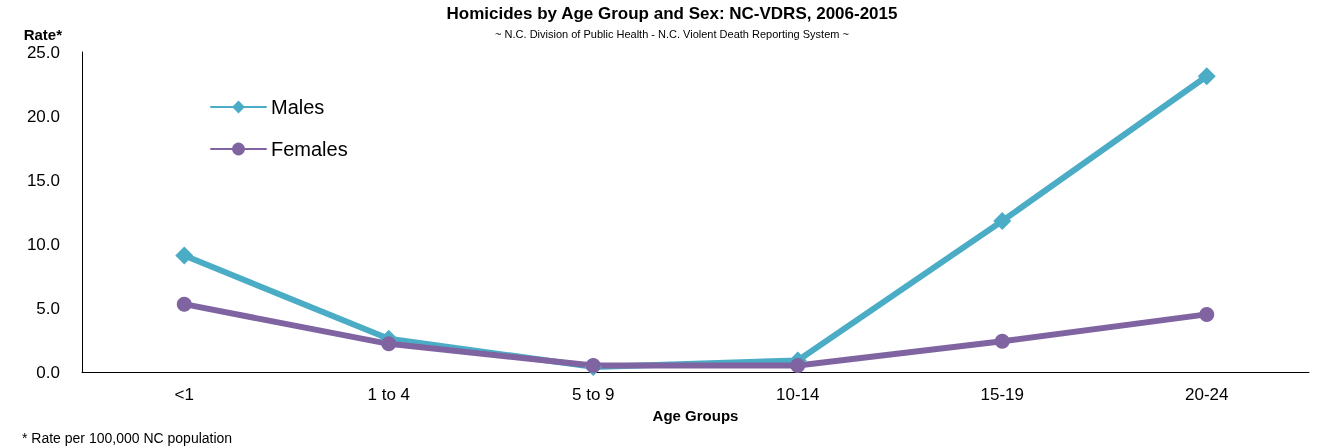  Describe the element at coordinates (48, 372) in the screenshot. I see `y-tick-label: 0.0` at that location.